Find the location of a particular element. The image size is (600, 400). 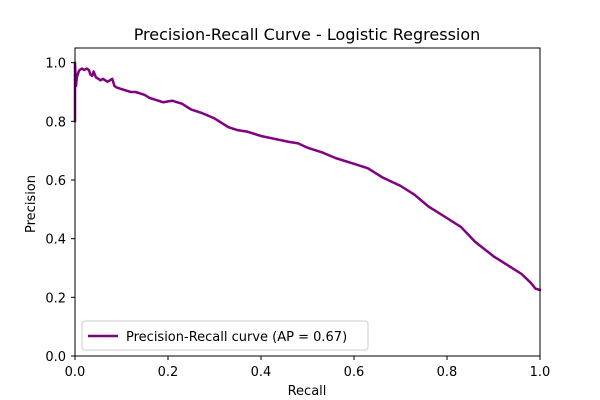

x-axis-label: Recall is located at coordinates (307, 391).